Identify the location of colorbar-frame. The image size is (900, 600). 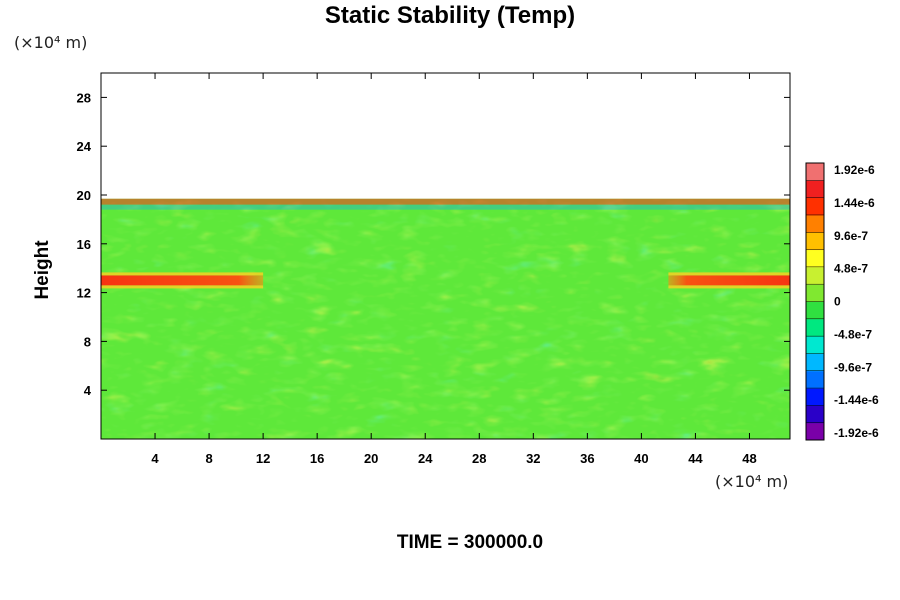
(815, 301).